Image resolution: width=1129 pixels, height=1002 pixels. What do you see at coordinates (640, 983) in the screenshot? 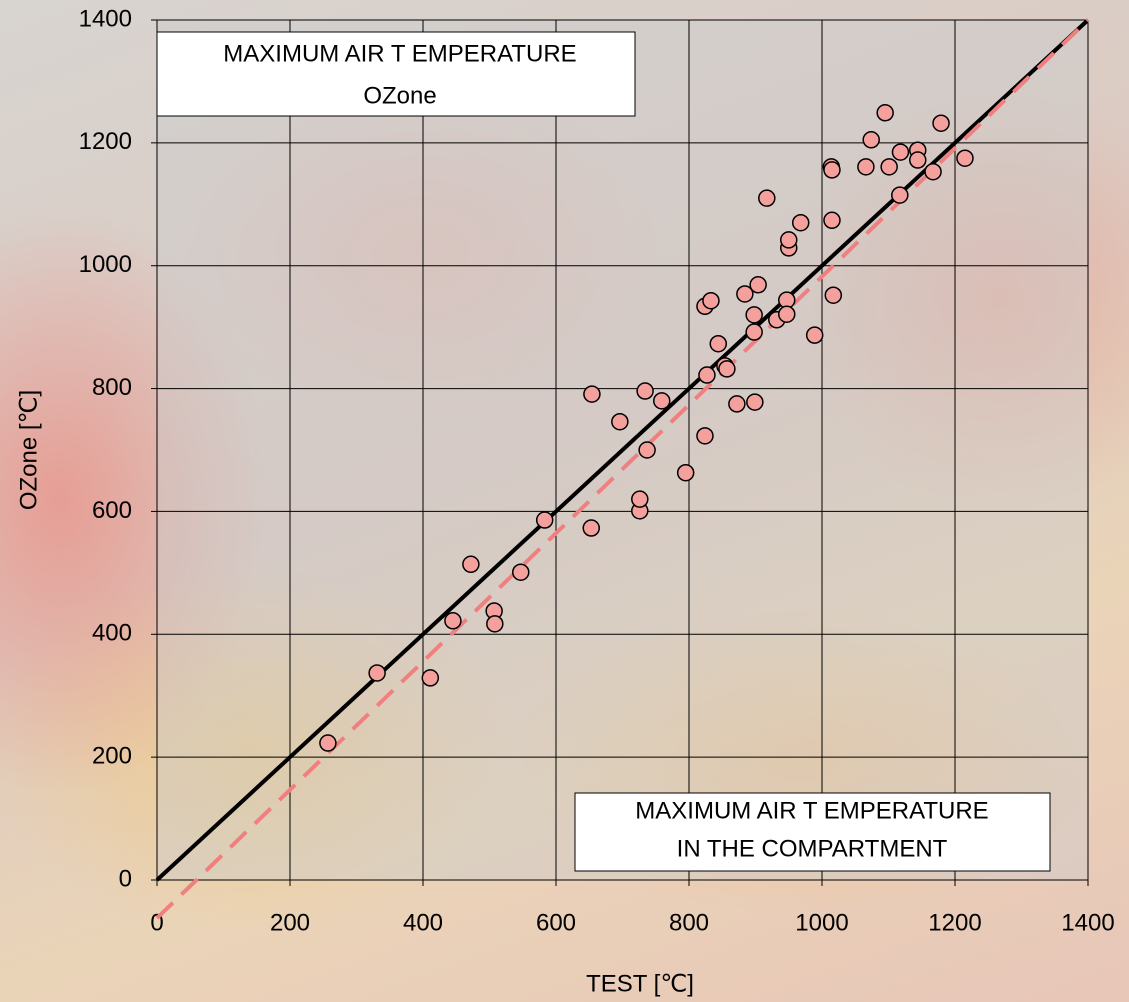
I see `x-axis-label: TEST [℃]` at bounding box center [640, 983].